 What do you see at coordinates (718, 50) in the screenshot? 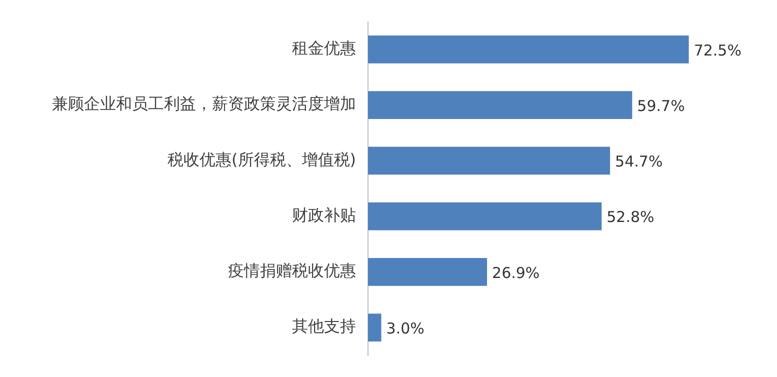
I see `data-label: 72.5%` at bounding box center [718, 50].